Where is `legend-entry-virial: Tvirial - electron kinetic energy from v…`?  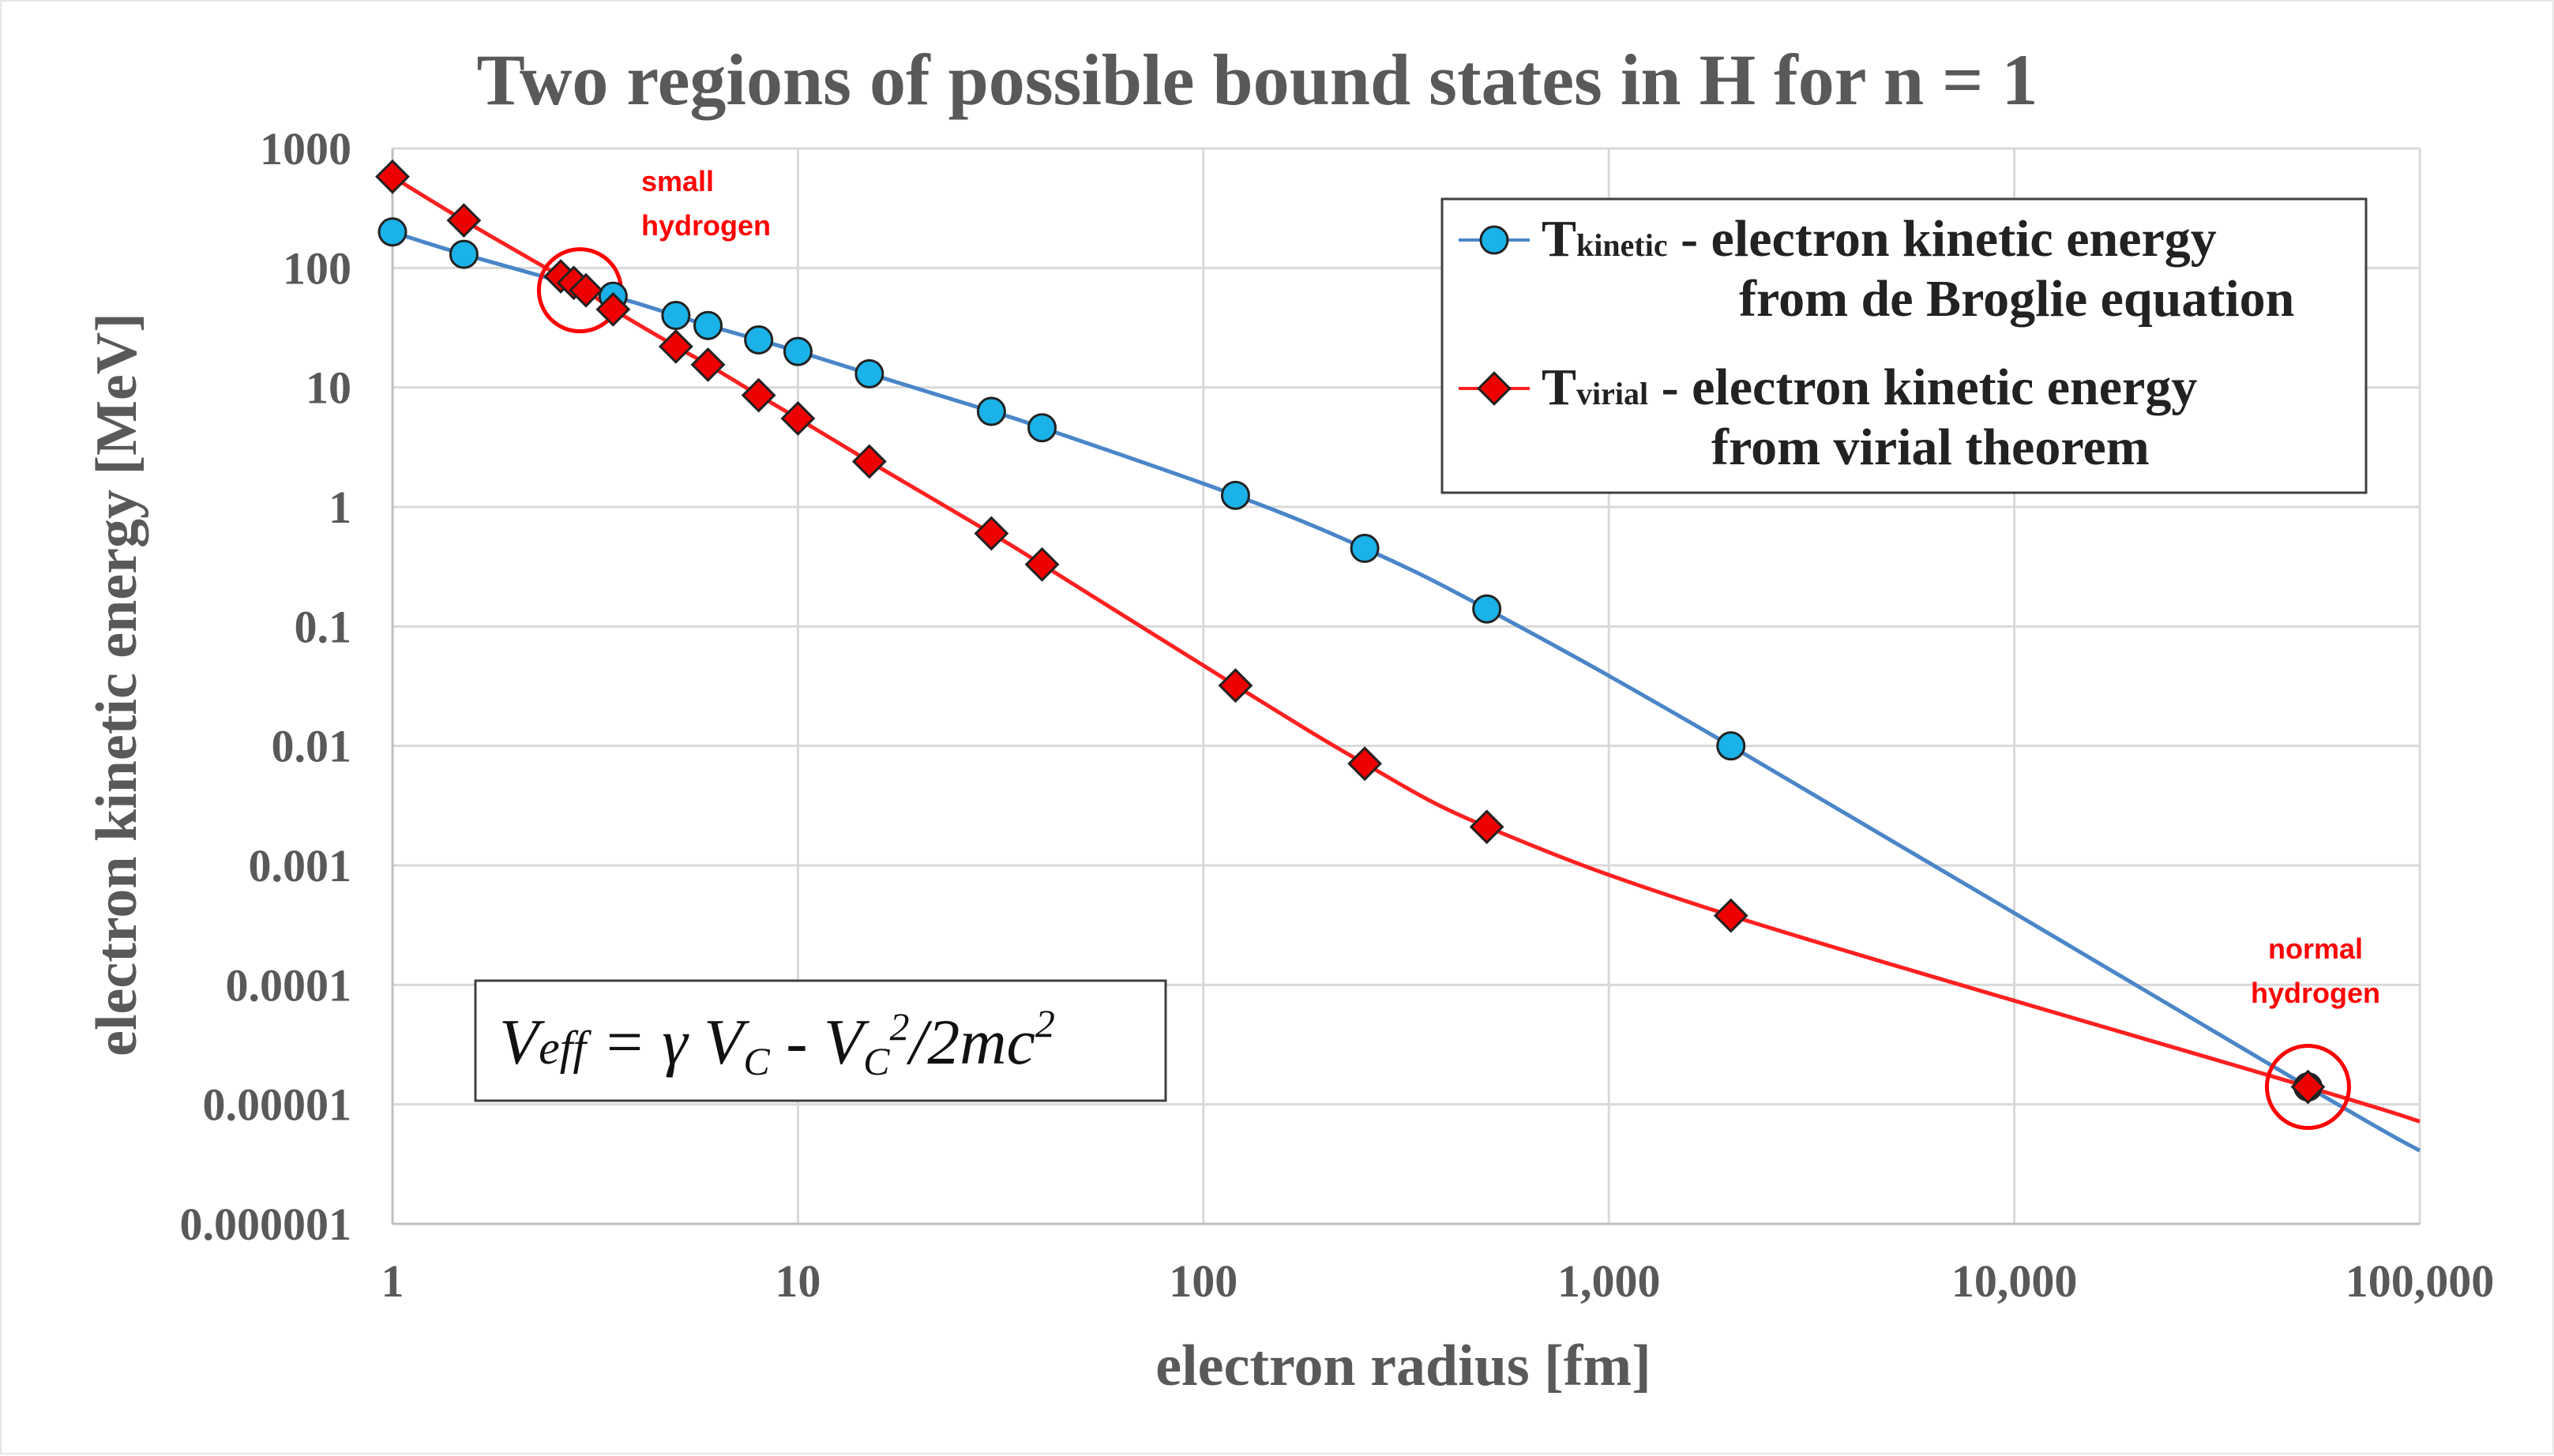 legend-entry-virial: Tvirial - electron kinetic energy from v… is located at coordinates (1828, 417).